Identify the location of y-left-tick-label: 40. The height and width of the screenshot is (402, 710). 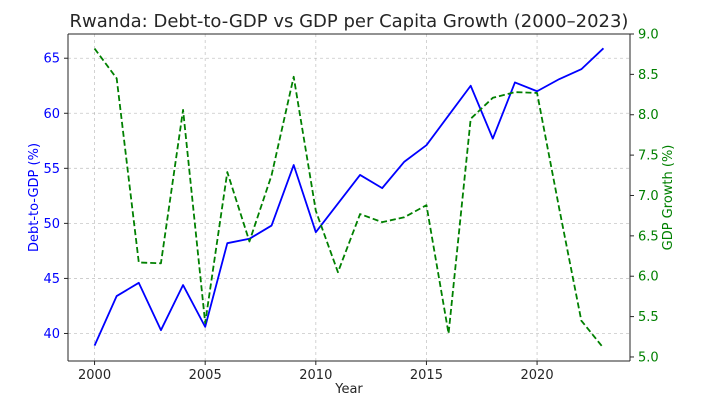
(51, 334).